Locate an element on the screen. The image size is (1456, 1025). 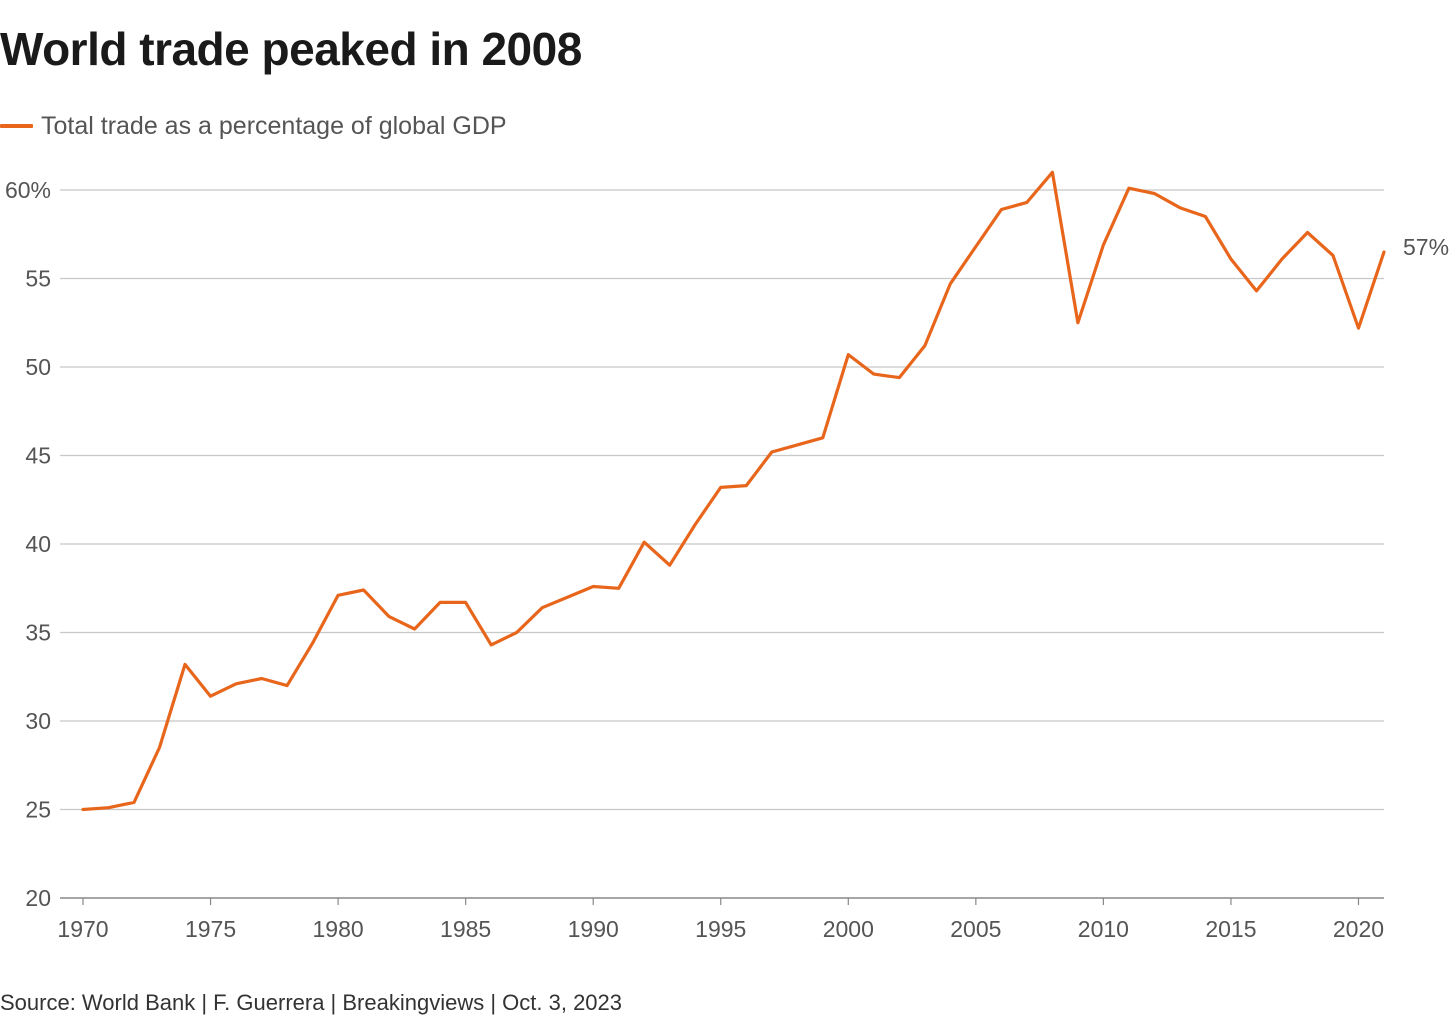
y-axis-ticks: 60% 55 50 45 40 35 30 25 20 is located at coordinates (28, 544).